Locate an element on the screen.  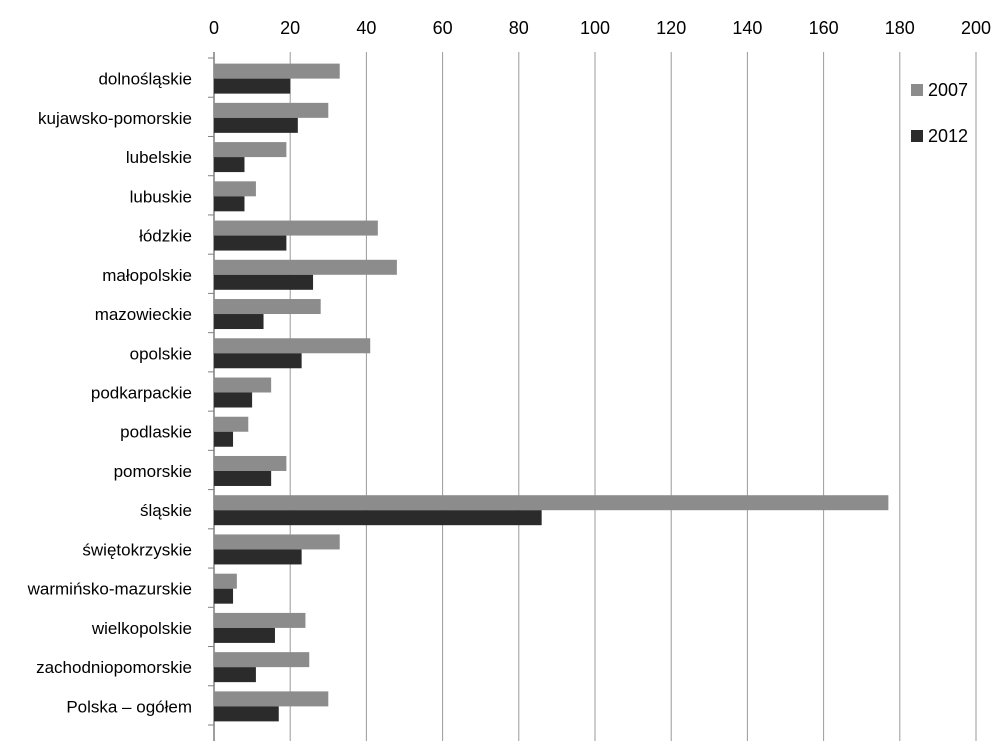
x-tick-label: 180 is located at coordinates (900, 28).